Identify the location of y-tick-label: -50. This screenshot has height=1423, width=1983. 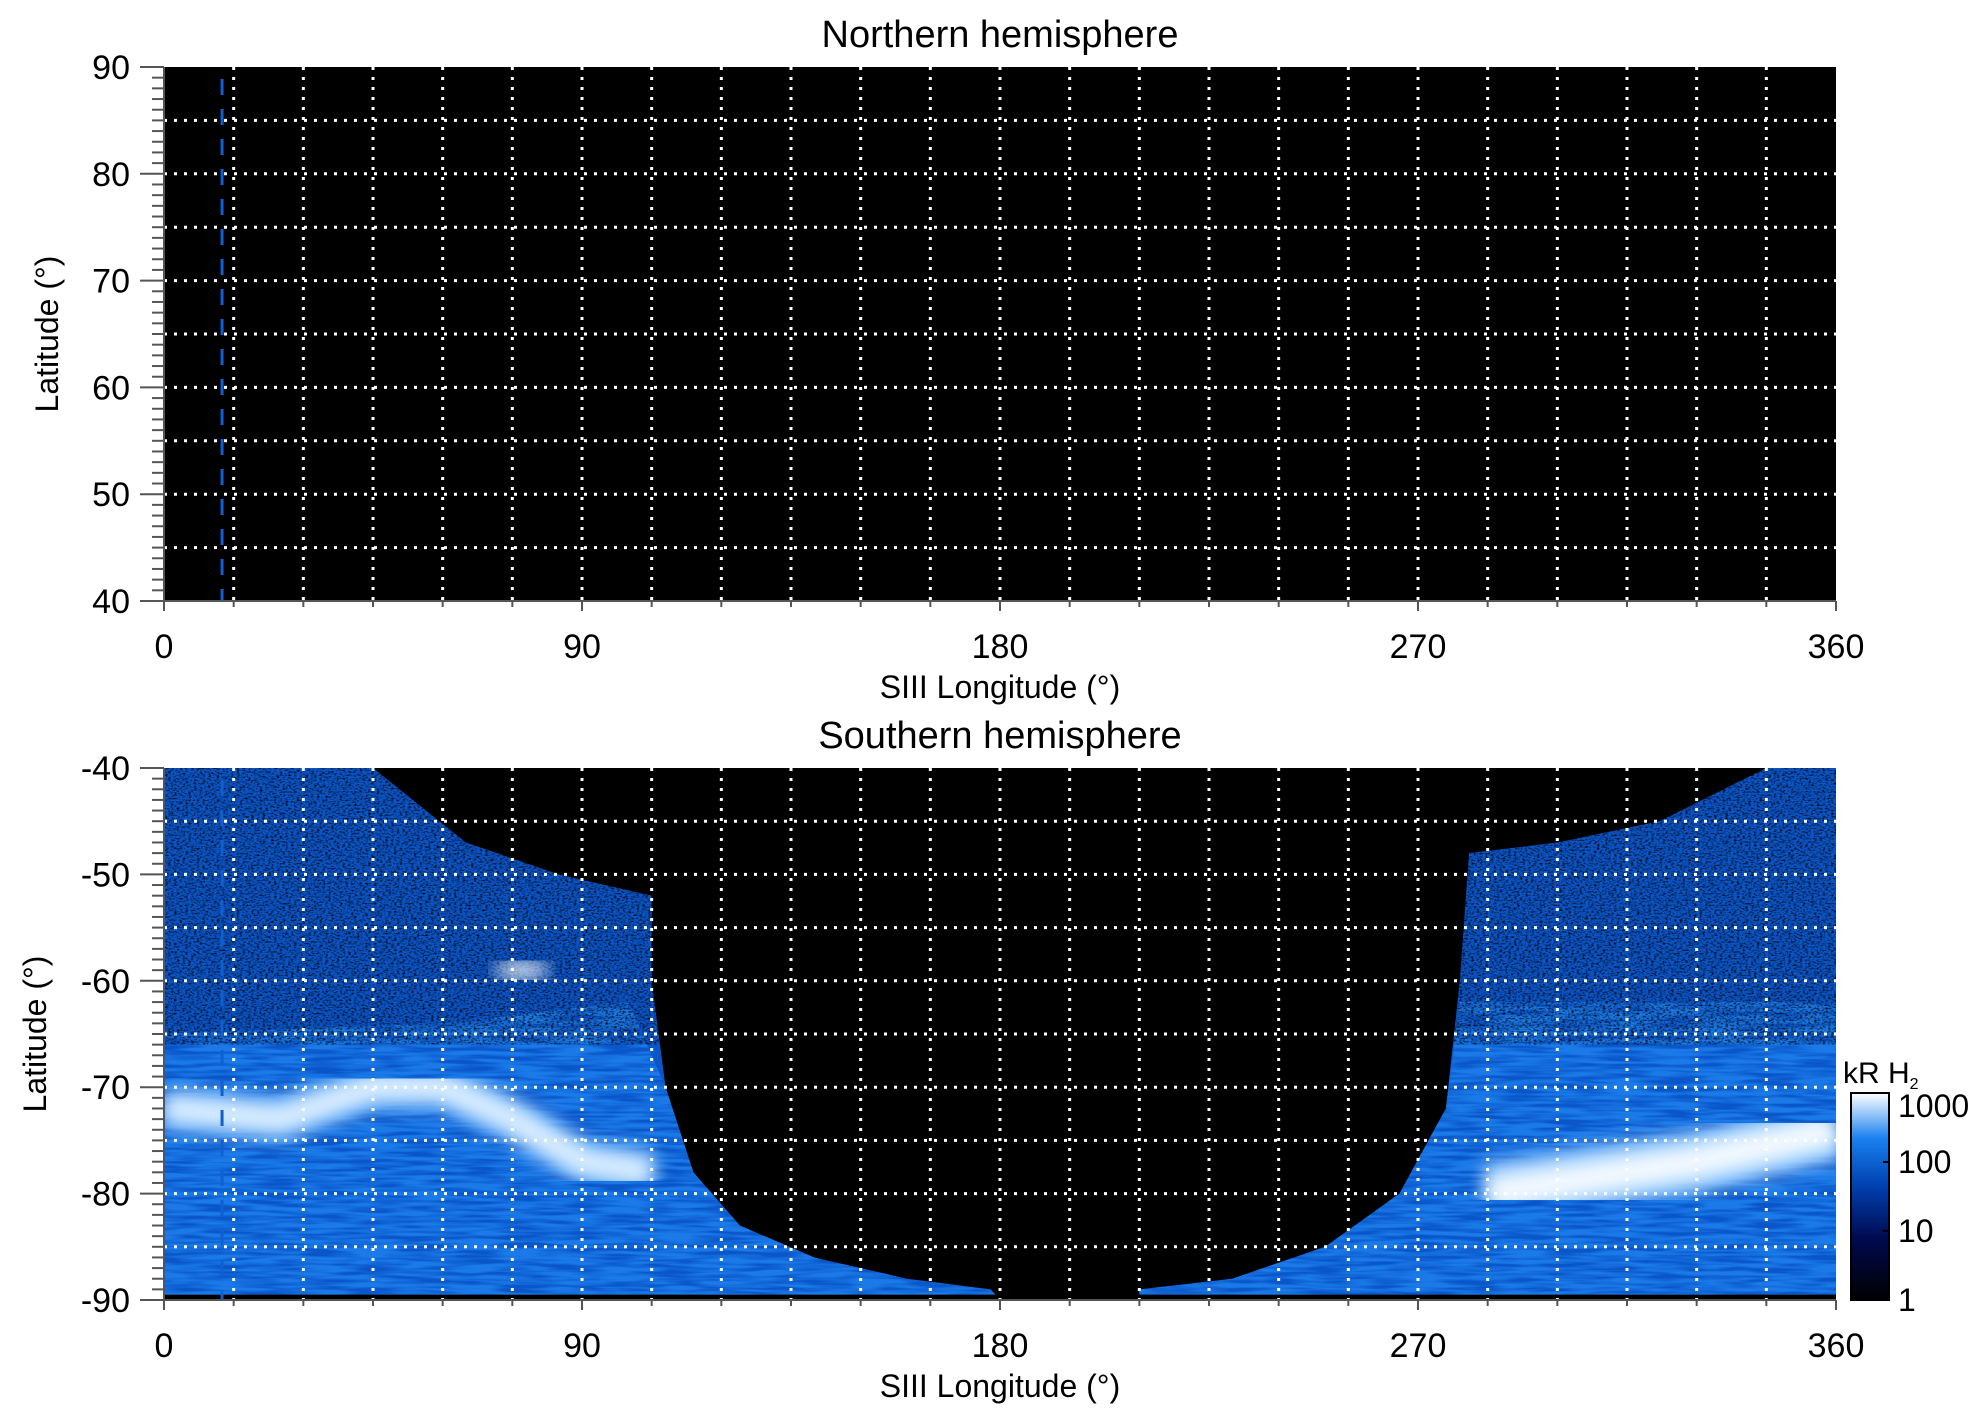
(105, 875).